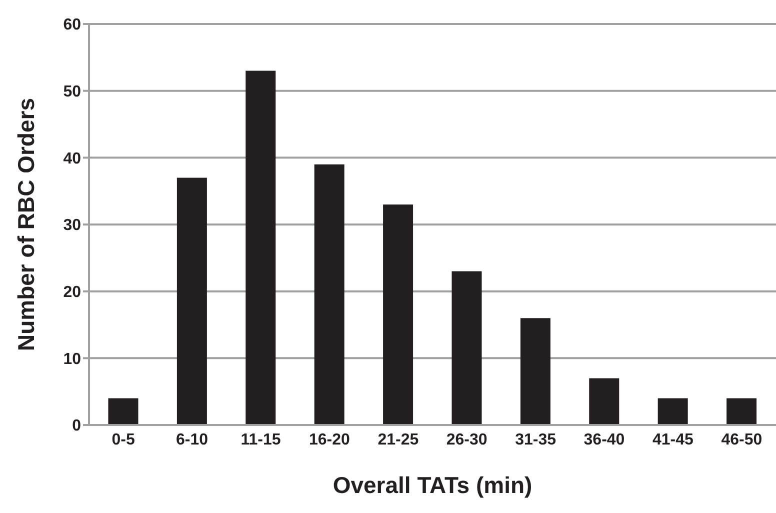  I want to click on y-tick-label: 60, so click(72, 25).